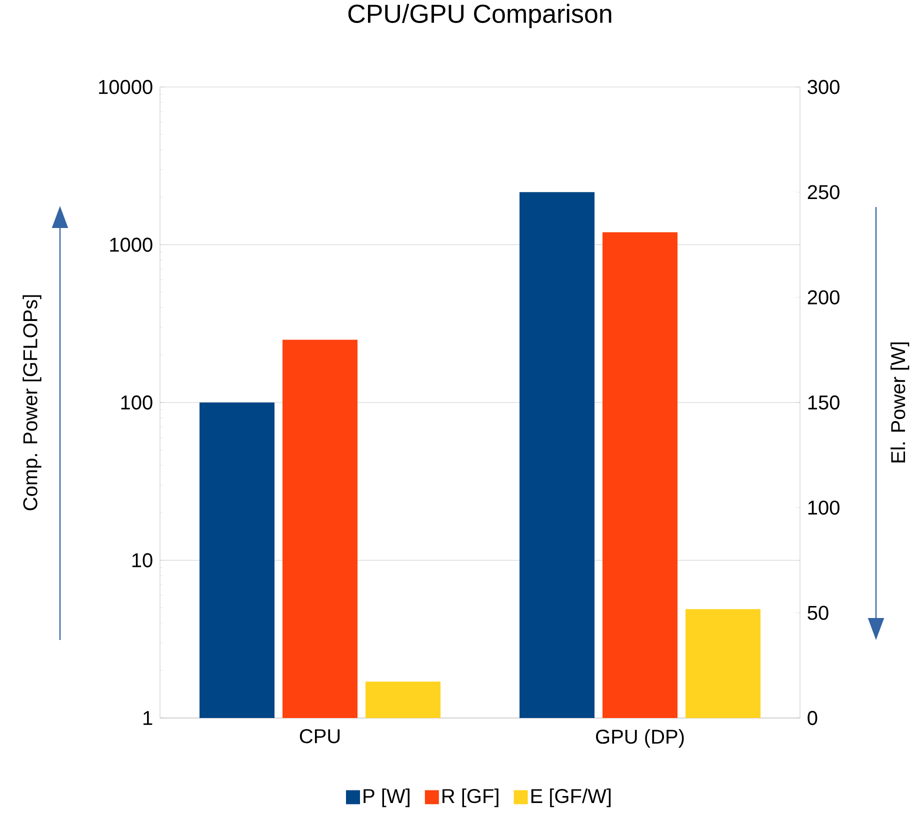 This screenshot has width=923, height=820. What do you see at coordinates (148, 718) in the screenshot?
I see `y-tick-label: 1` at bounding box center [148, 718].